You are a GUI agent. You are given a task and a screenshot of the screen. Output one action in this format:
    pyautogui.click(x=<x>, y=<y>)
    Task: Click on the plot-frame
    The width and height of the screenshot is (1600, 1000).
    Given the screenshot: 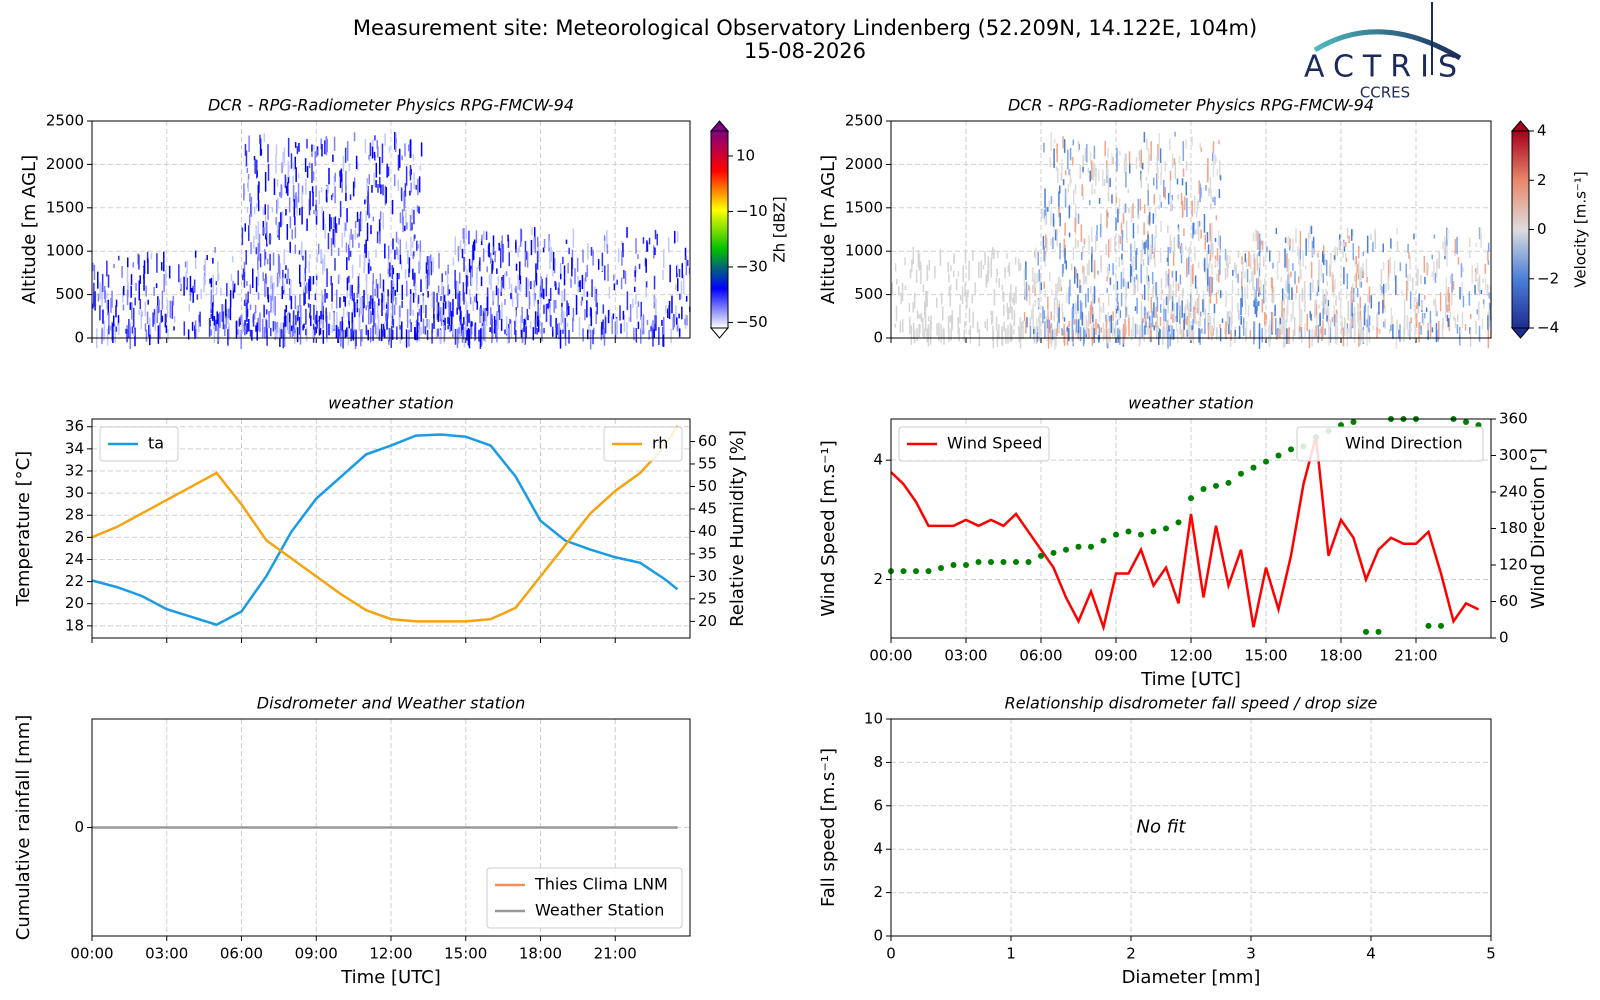 What is the action you would take?
    pyautogui.click(x=1191, y=528)
    